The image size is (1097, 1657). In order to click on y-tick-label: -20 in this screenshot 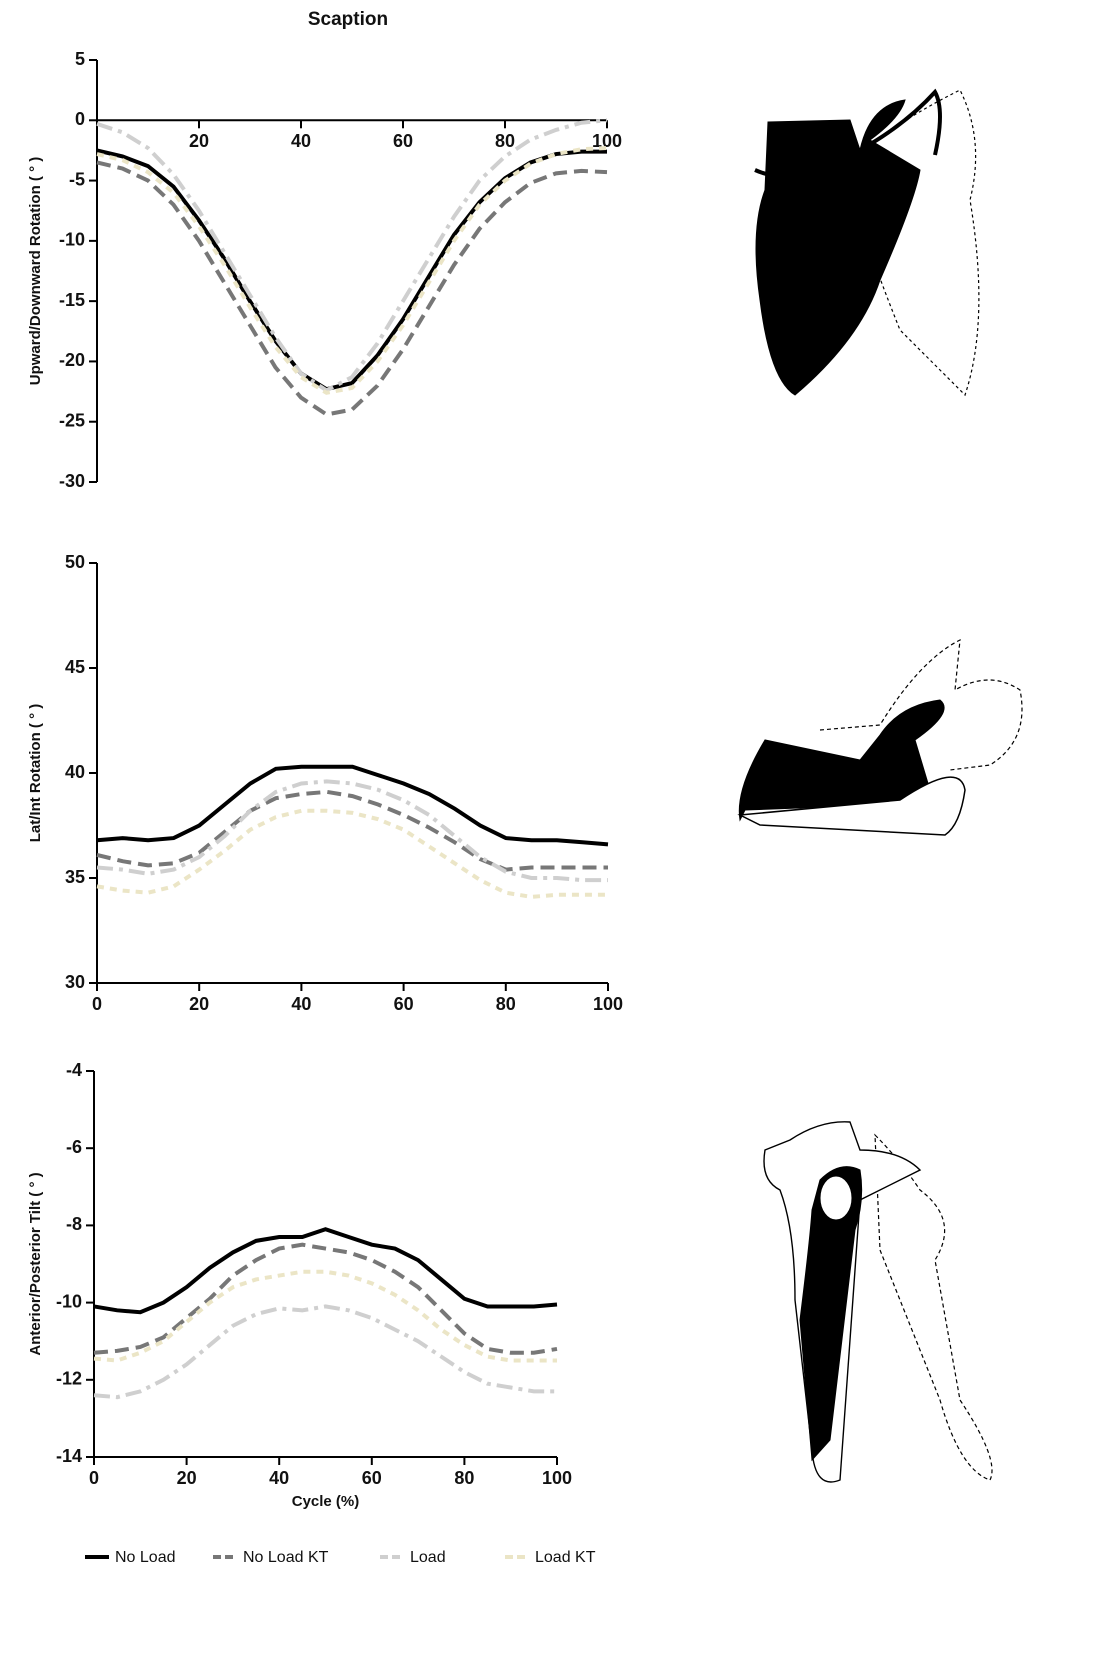, I will do `click(72, 360)`.